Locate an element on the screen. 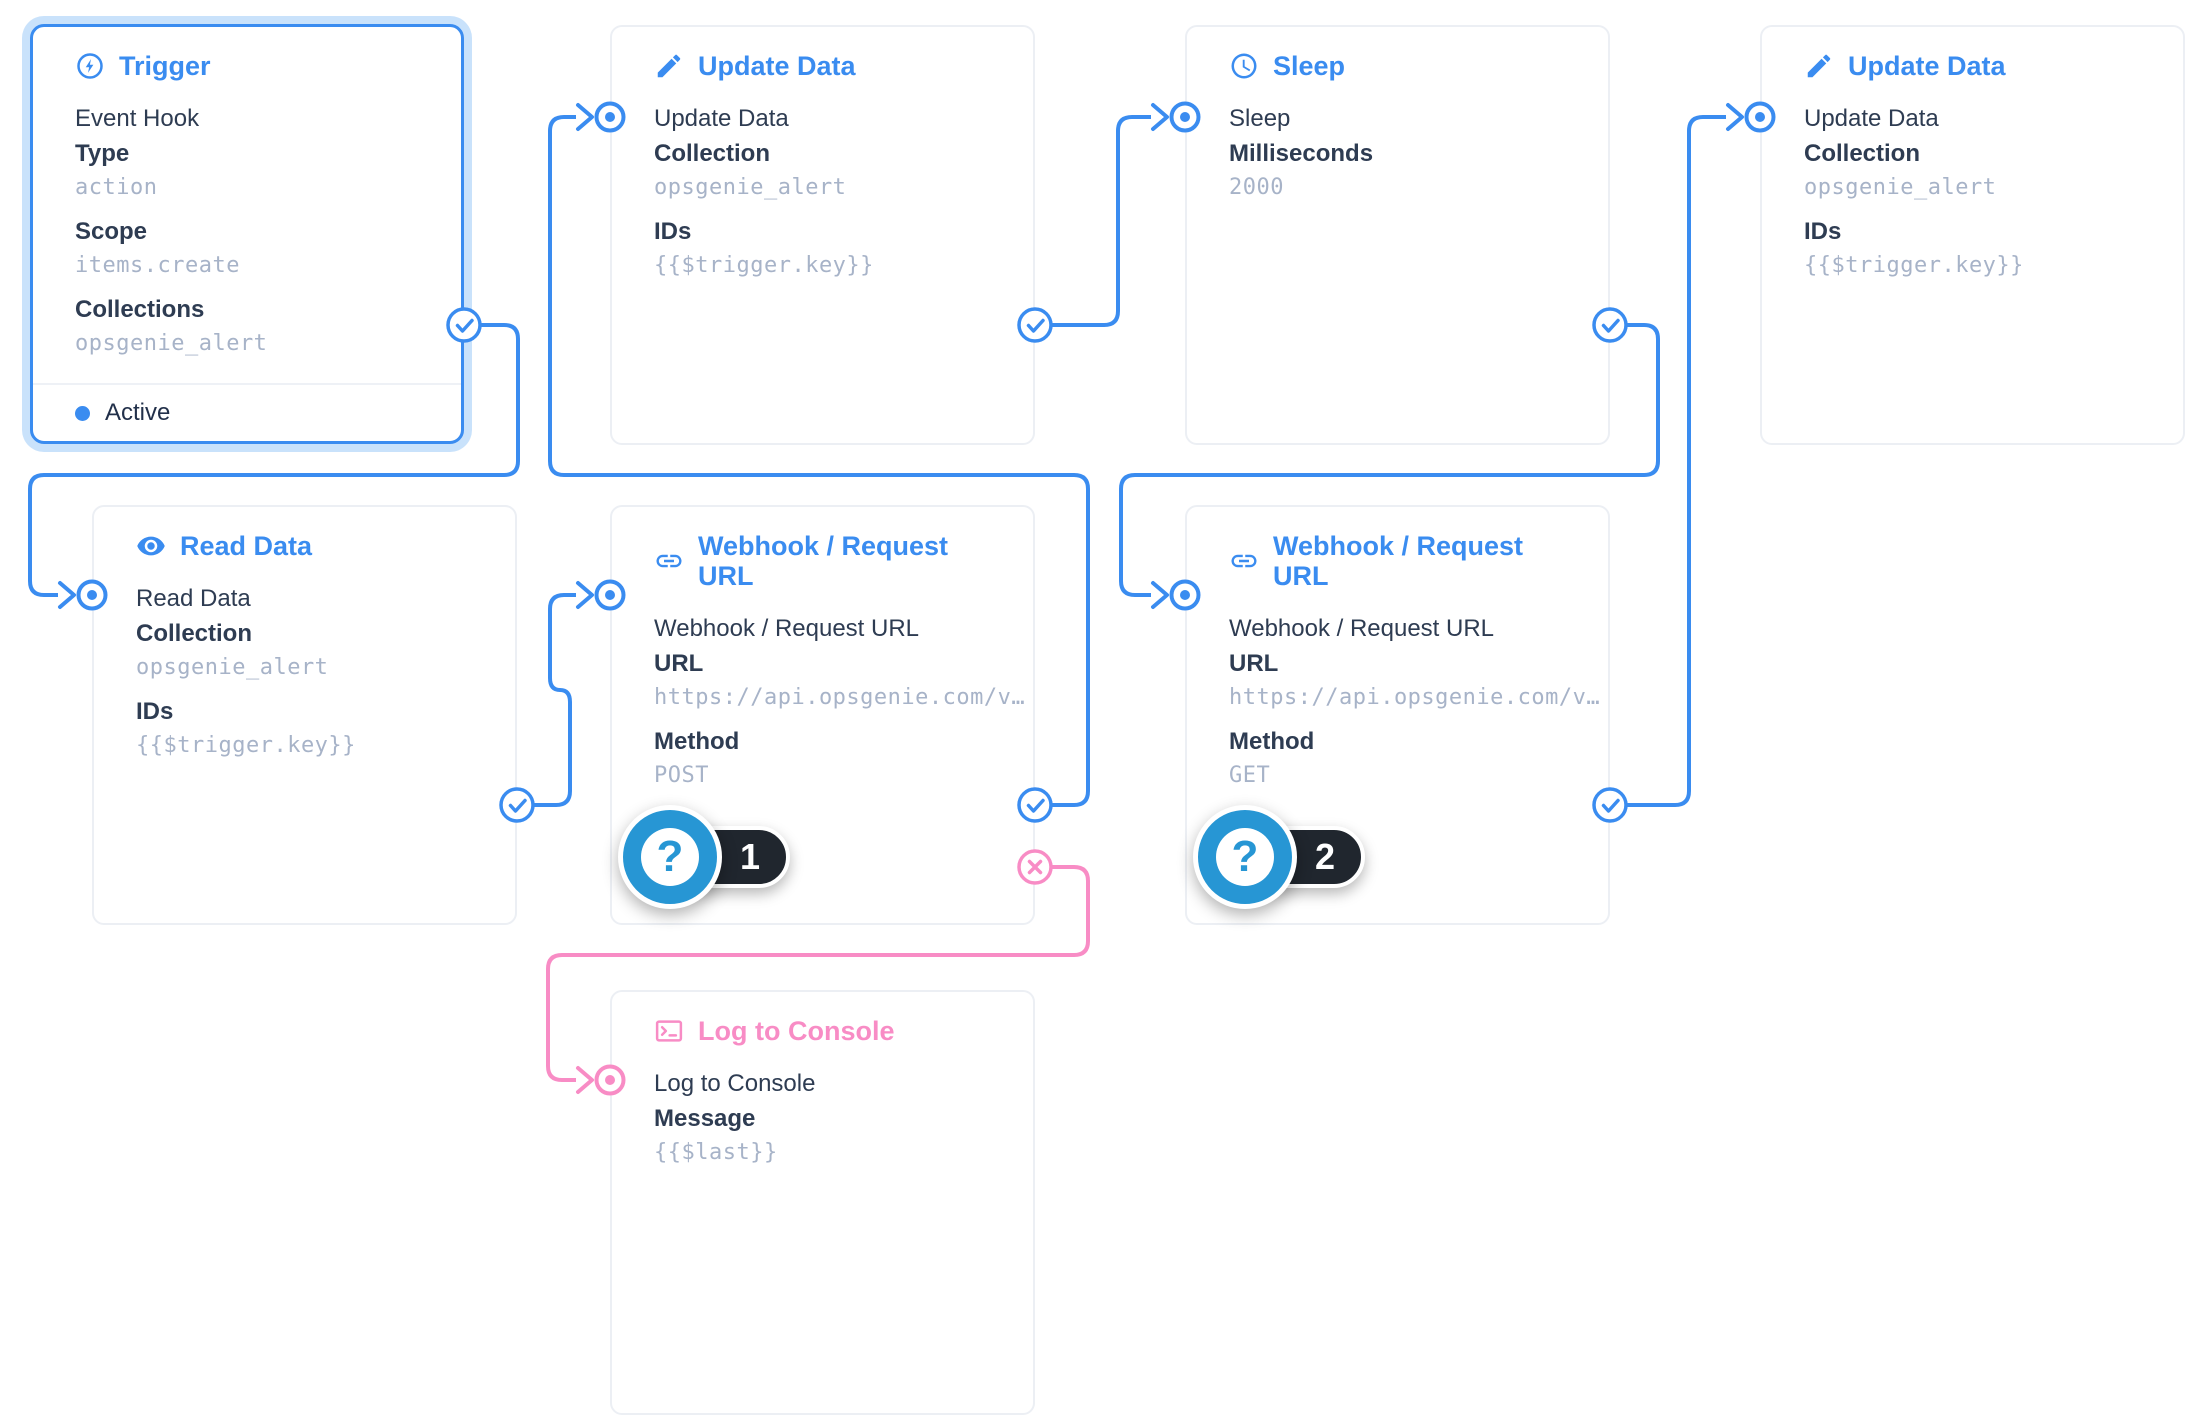 This screenshot has width=2198, height=1420. bolt-circle-icon is located at coordinates (90, 66).